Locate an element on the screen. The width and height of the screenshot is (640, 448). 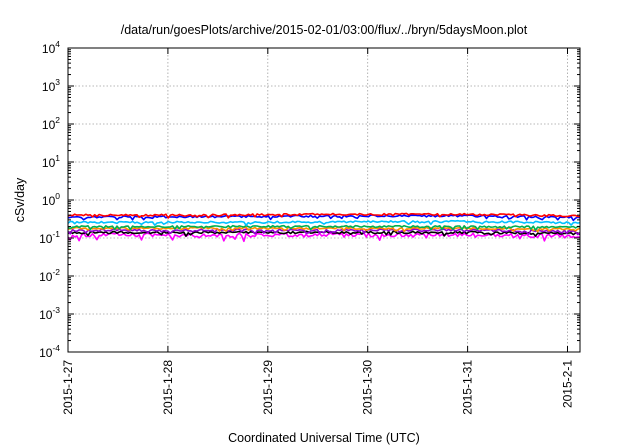
y-tick-label: 10⁻² is located at coordinates (49, 275).